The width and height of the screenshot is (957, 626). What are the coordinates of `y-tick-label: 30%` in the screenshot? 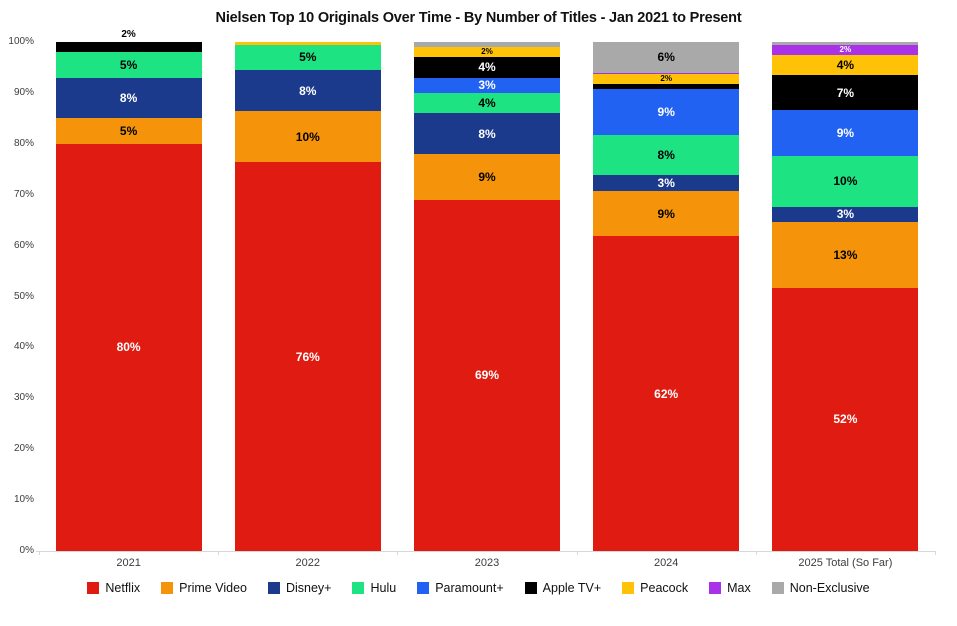 It's located at (23, 398).